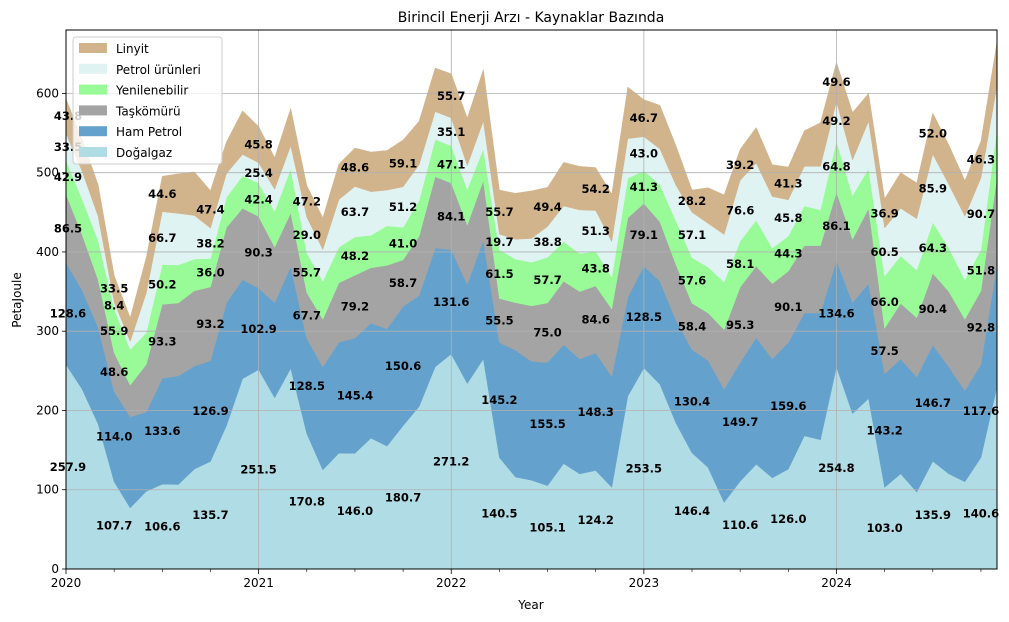 This screenshot has width=1009, height=622. Describe the element at coordinates (68, 467) in the screenshot. I see `data-label: 257.9` at that location.